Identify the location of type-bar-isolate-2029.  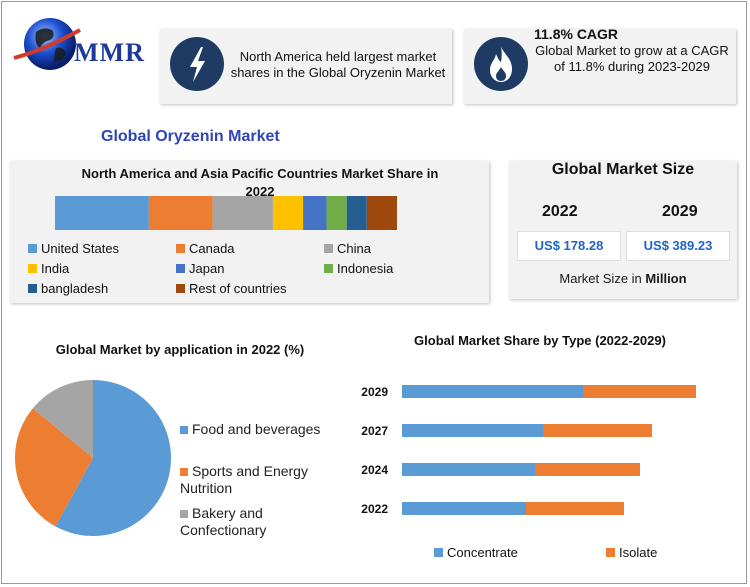
(639, 391).